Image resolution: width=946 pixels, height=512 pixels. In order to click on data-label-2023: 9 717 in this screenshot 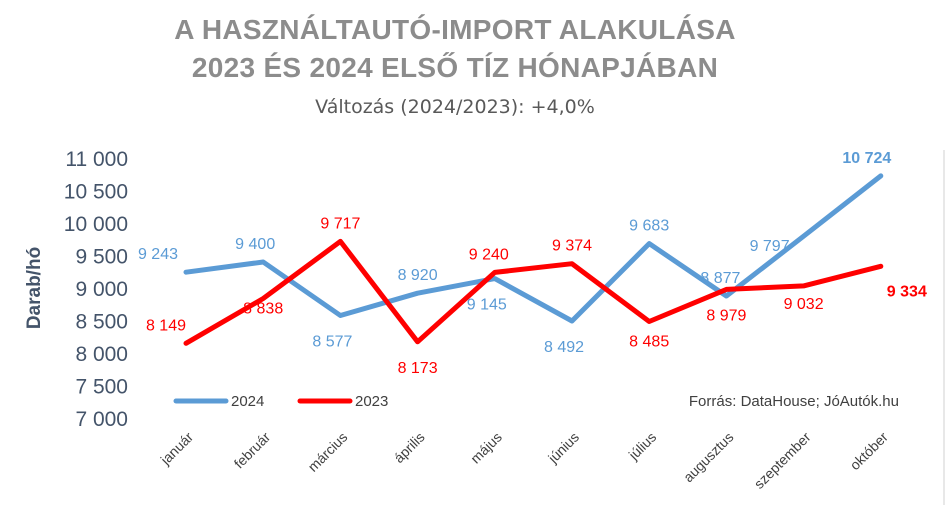, I will do `click(340, 223)`.